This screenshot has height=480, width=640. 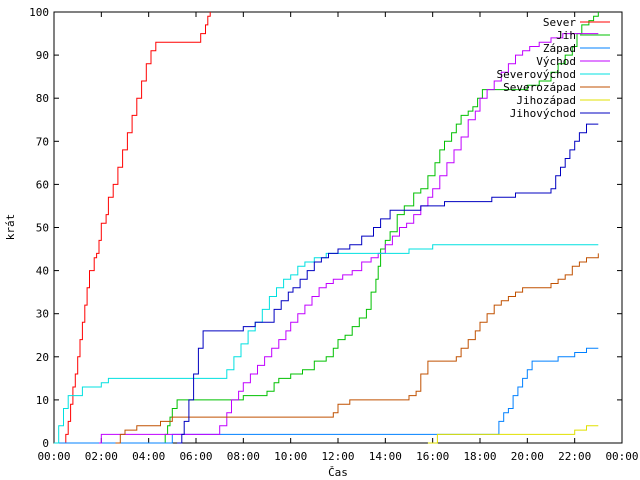 I want to click on y-tick-label: 60, so click(x=42, y=184).